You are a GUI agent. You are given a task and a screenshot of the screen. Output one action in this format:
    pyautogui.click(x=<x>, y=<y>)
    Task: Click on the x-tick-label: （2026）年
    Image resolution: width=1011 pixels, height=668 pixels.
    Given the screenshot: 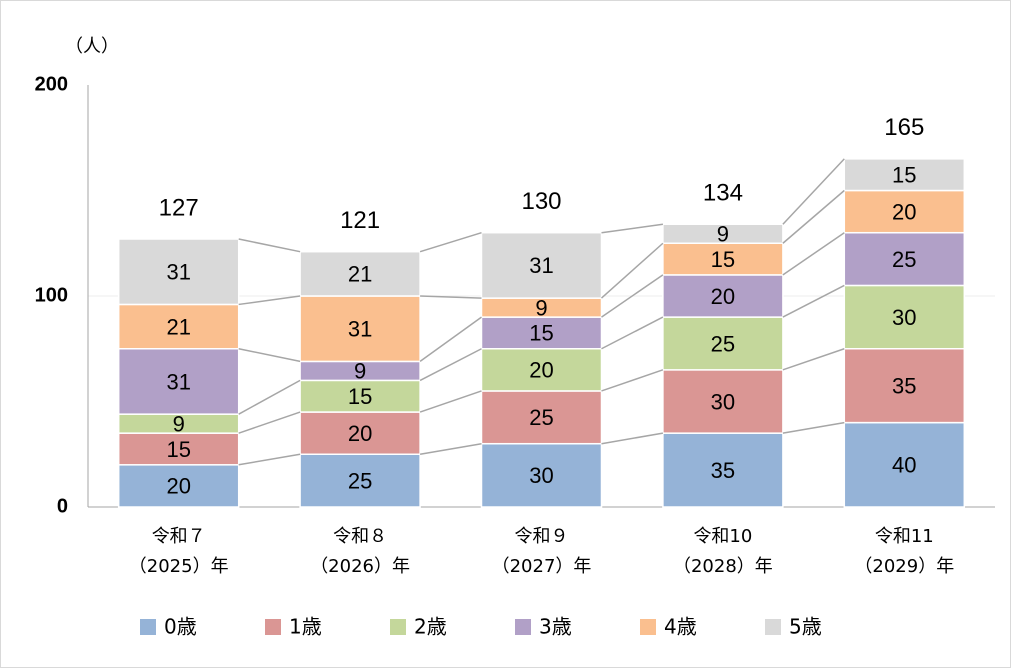 What is the action you would take?
    pyautogui.click(x=360, y=566)
    